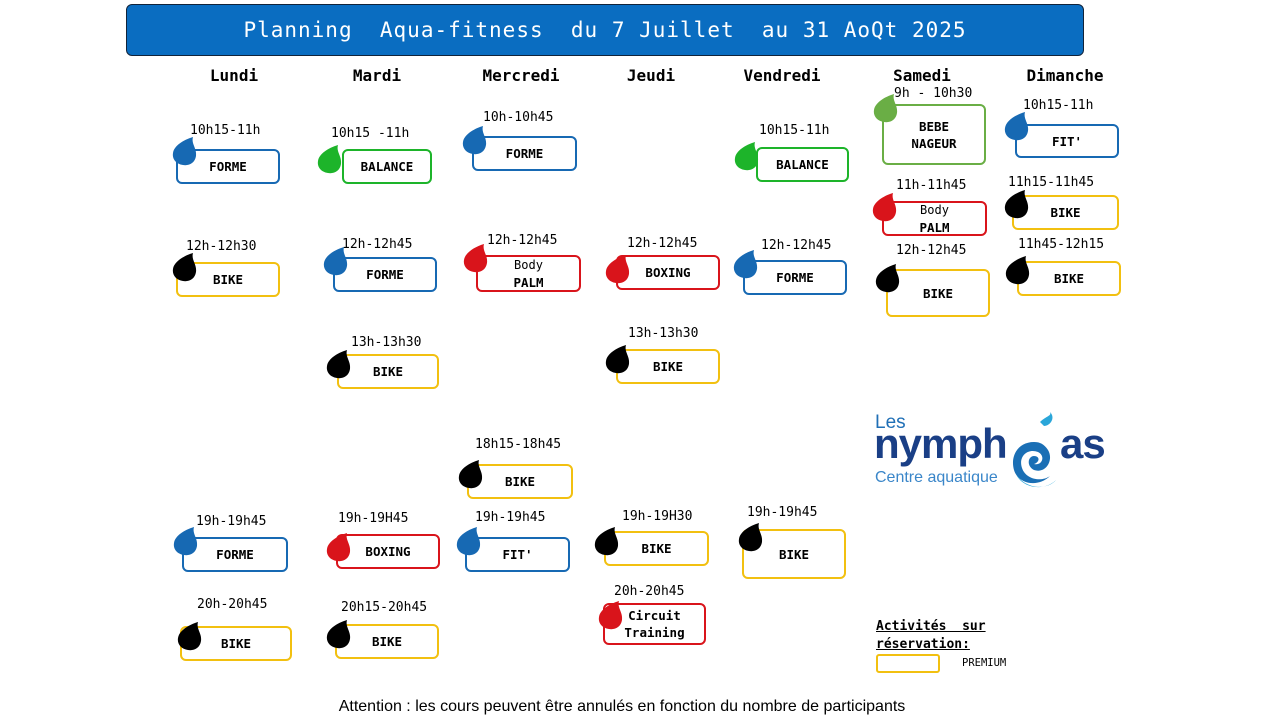 The width and height of the screenshot is (1280, 720). What do you see at coordinates (941, 443) in the screenshot?
I see `logo-word-start: nymph` at bounding box center [941, 443].